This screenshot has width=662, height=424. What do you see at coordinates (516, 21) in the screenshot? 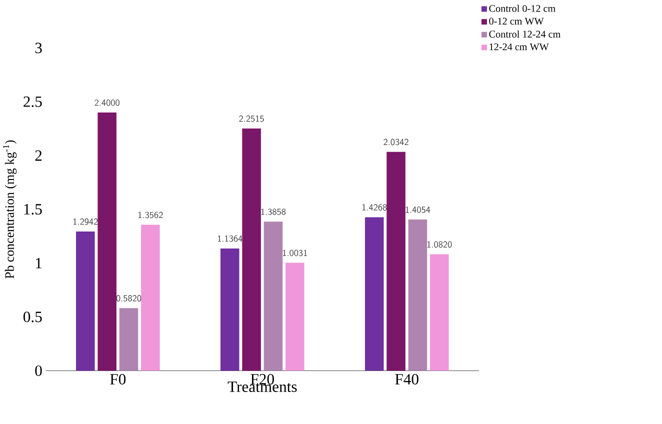
I see `legend-label: 0-12 cm WW` at bounding box center [516, 21].